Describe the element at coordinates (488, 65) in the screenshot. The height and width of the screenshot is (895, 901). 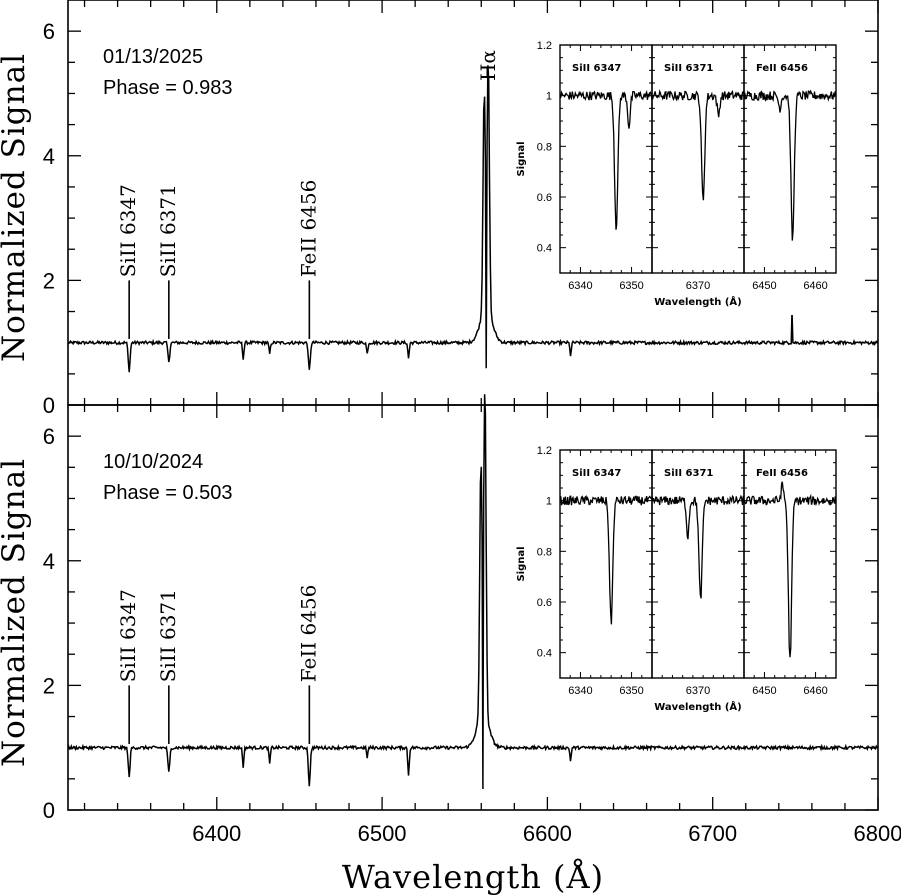
I see `h-alpha-label: Hα` at that location.